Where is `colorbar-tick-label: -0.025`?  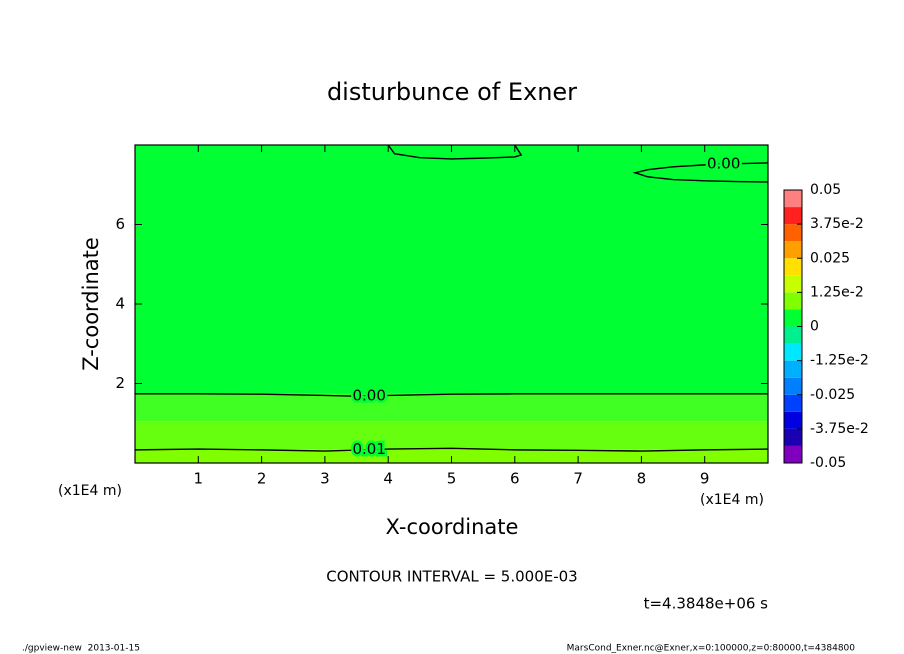 colorbar-tick-label: -0.025 is located at coordinates (832, 395).